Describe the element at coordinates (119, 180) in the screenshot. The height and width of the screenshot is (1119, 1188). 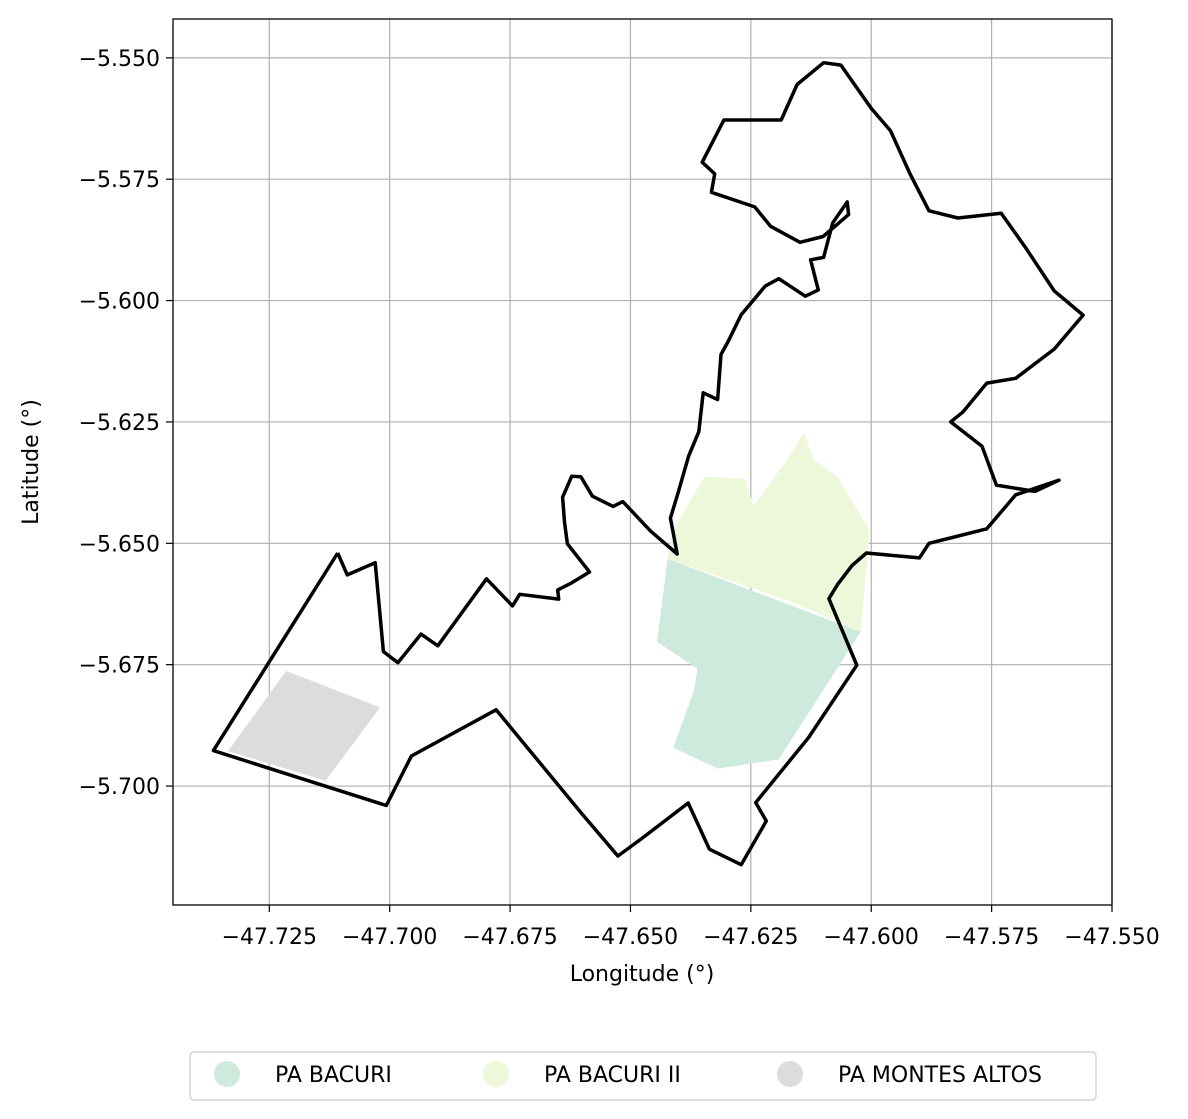
I see `y-tick-label: −5.575` at that location.